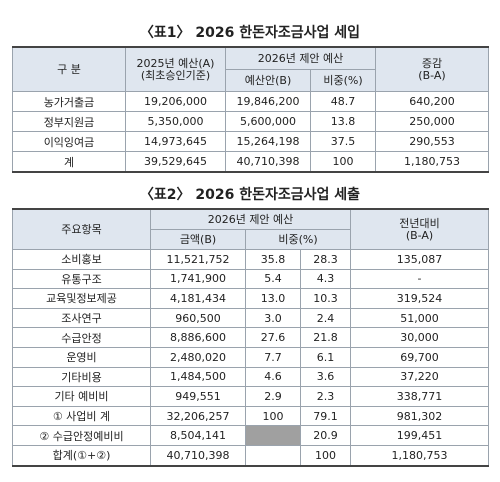  What do you see at coordinates (420, 337) in the screenshot?
I see `value-cell: 30,000` at bounding box center [420, 337].